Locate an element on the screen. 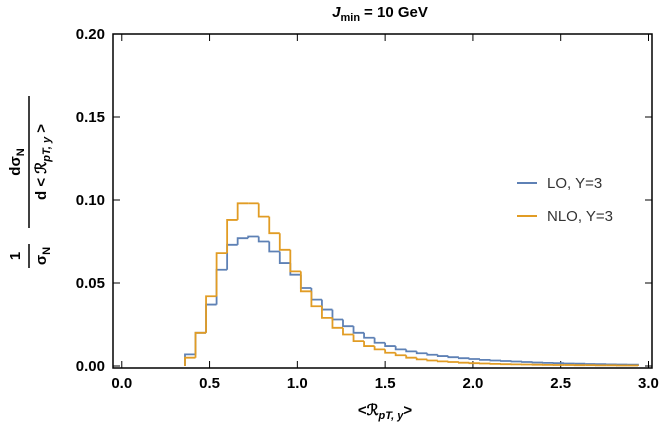  xlabel-subscript: pT, y is located at coordinates (391, 416).